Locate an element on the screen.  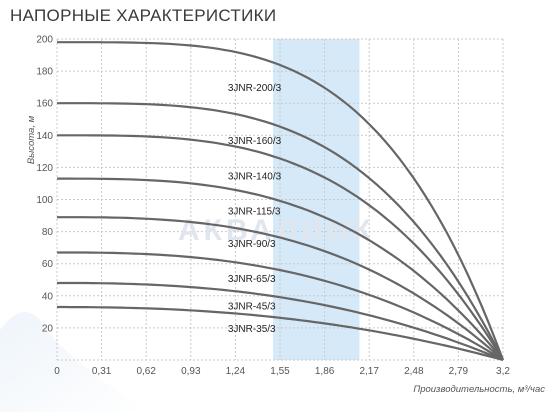
y-tick-label: 140 is located at coordinates (44, 136).